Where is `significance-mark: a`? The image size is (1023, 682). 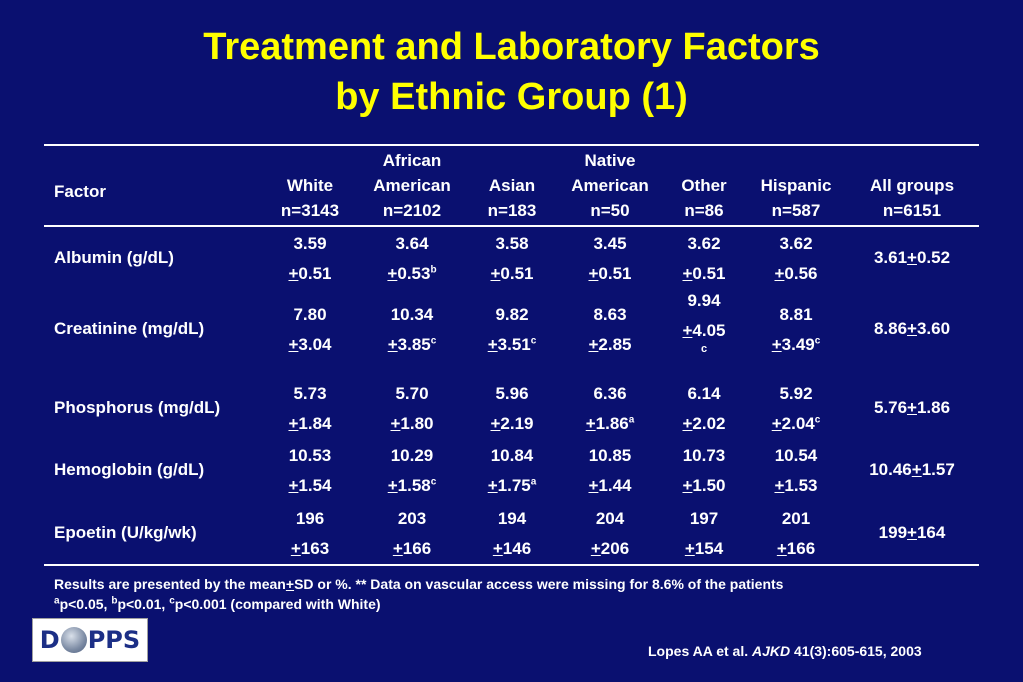
significance-mark: a is located at coordinates (631, 420).